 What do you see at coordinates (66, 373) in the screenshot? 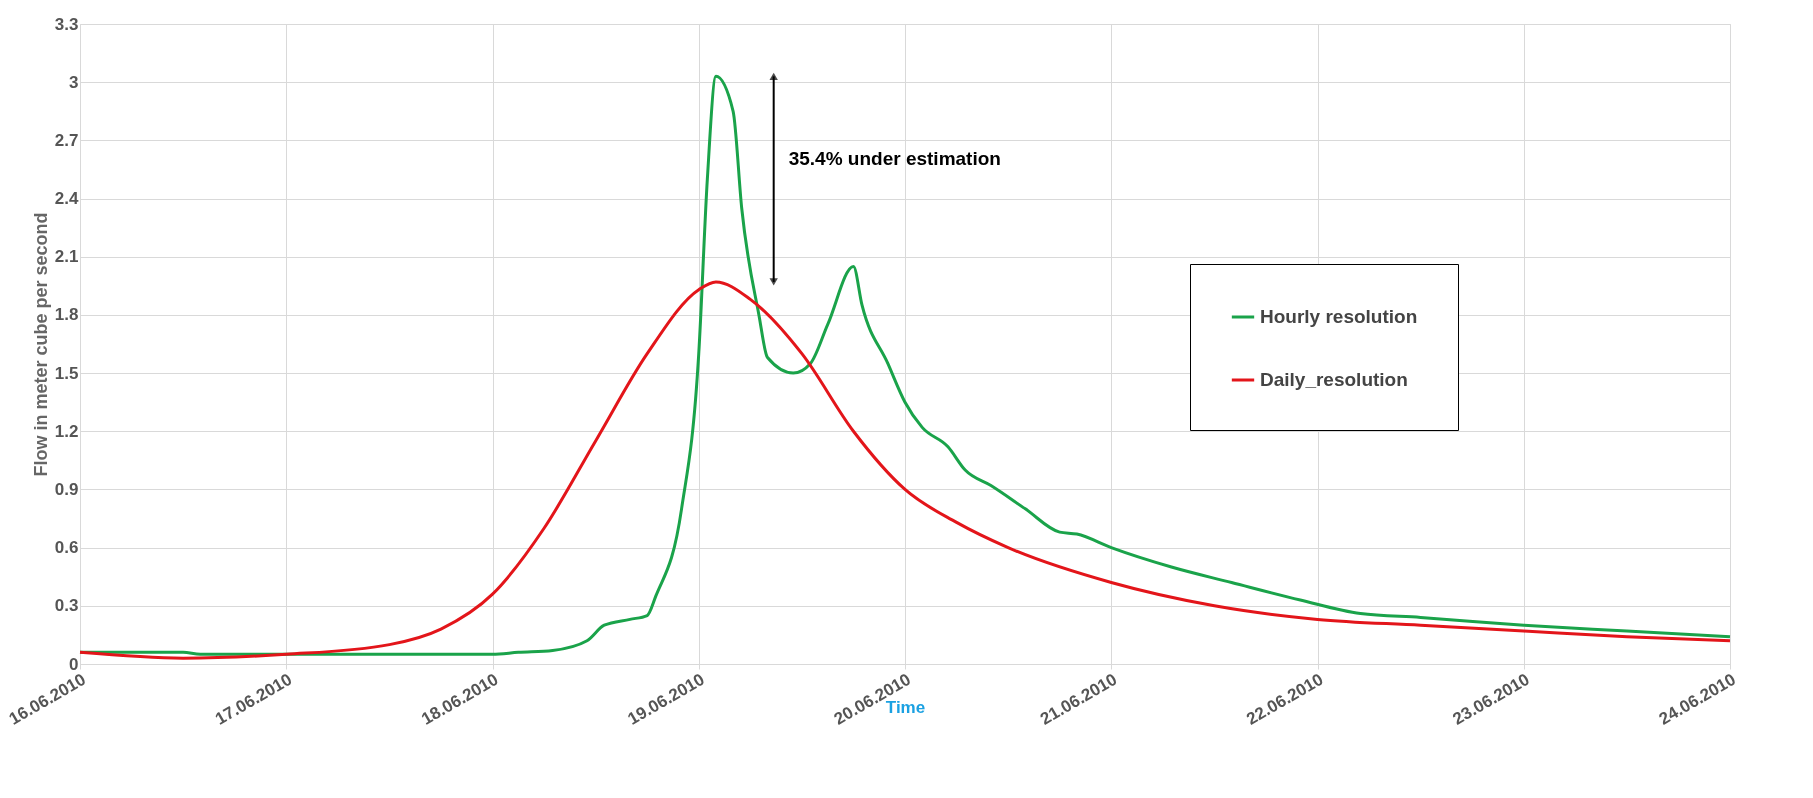
I see `y-tick-label: 1.5` at bounding box center [66, 373].